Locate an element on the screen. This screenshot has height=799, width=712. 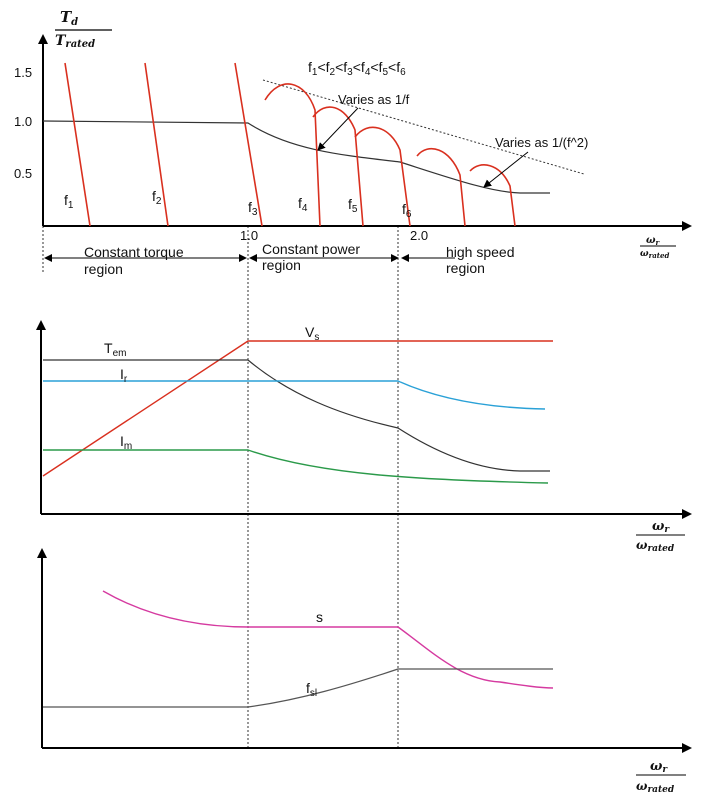
freq-label-f3: f3 is located at coordinates (253, 208).